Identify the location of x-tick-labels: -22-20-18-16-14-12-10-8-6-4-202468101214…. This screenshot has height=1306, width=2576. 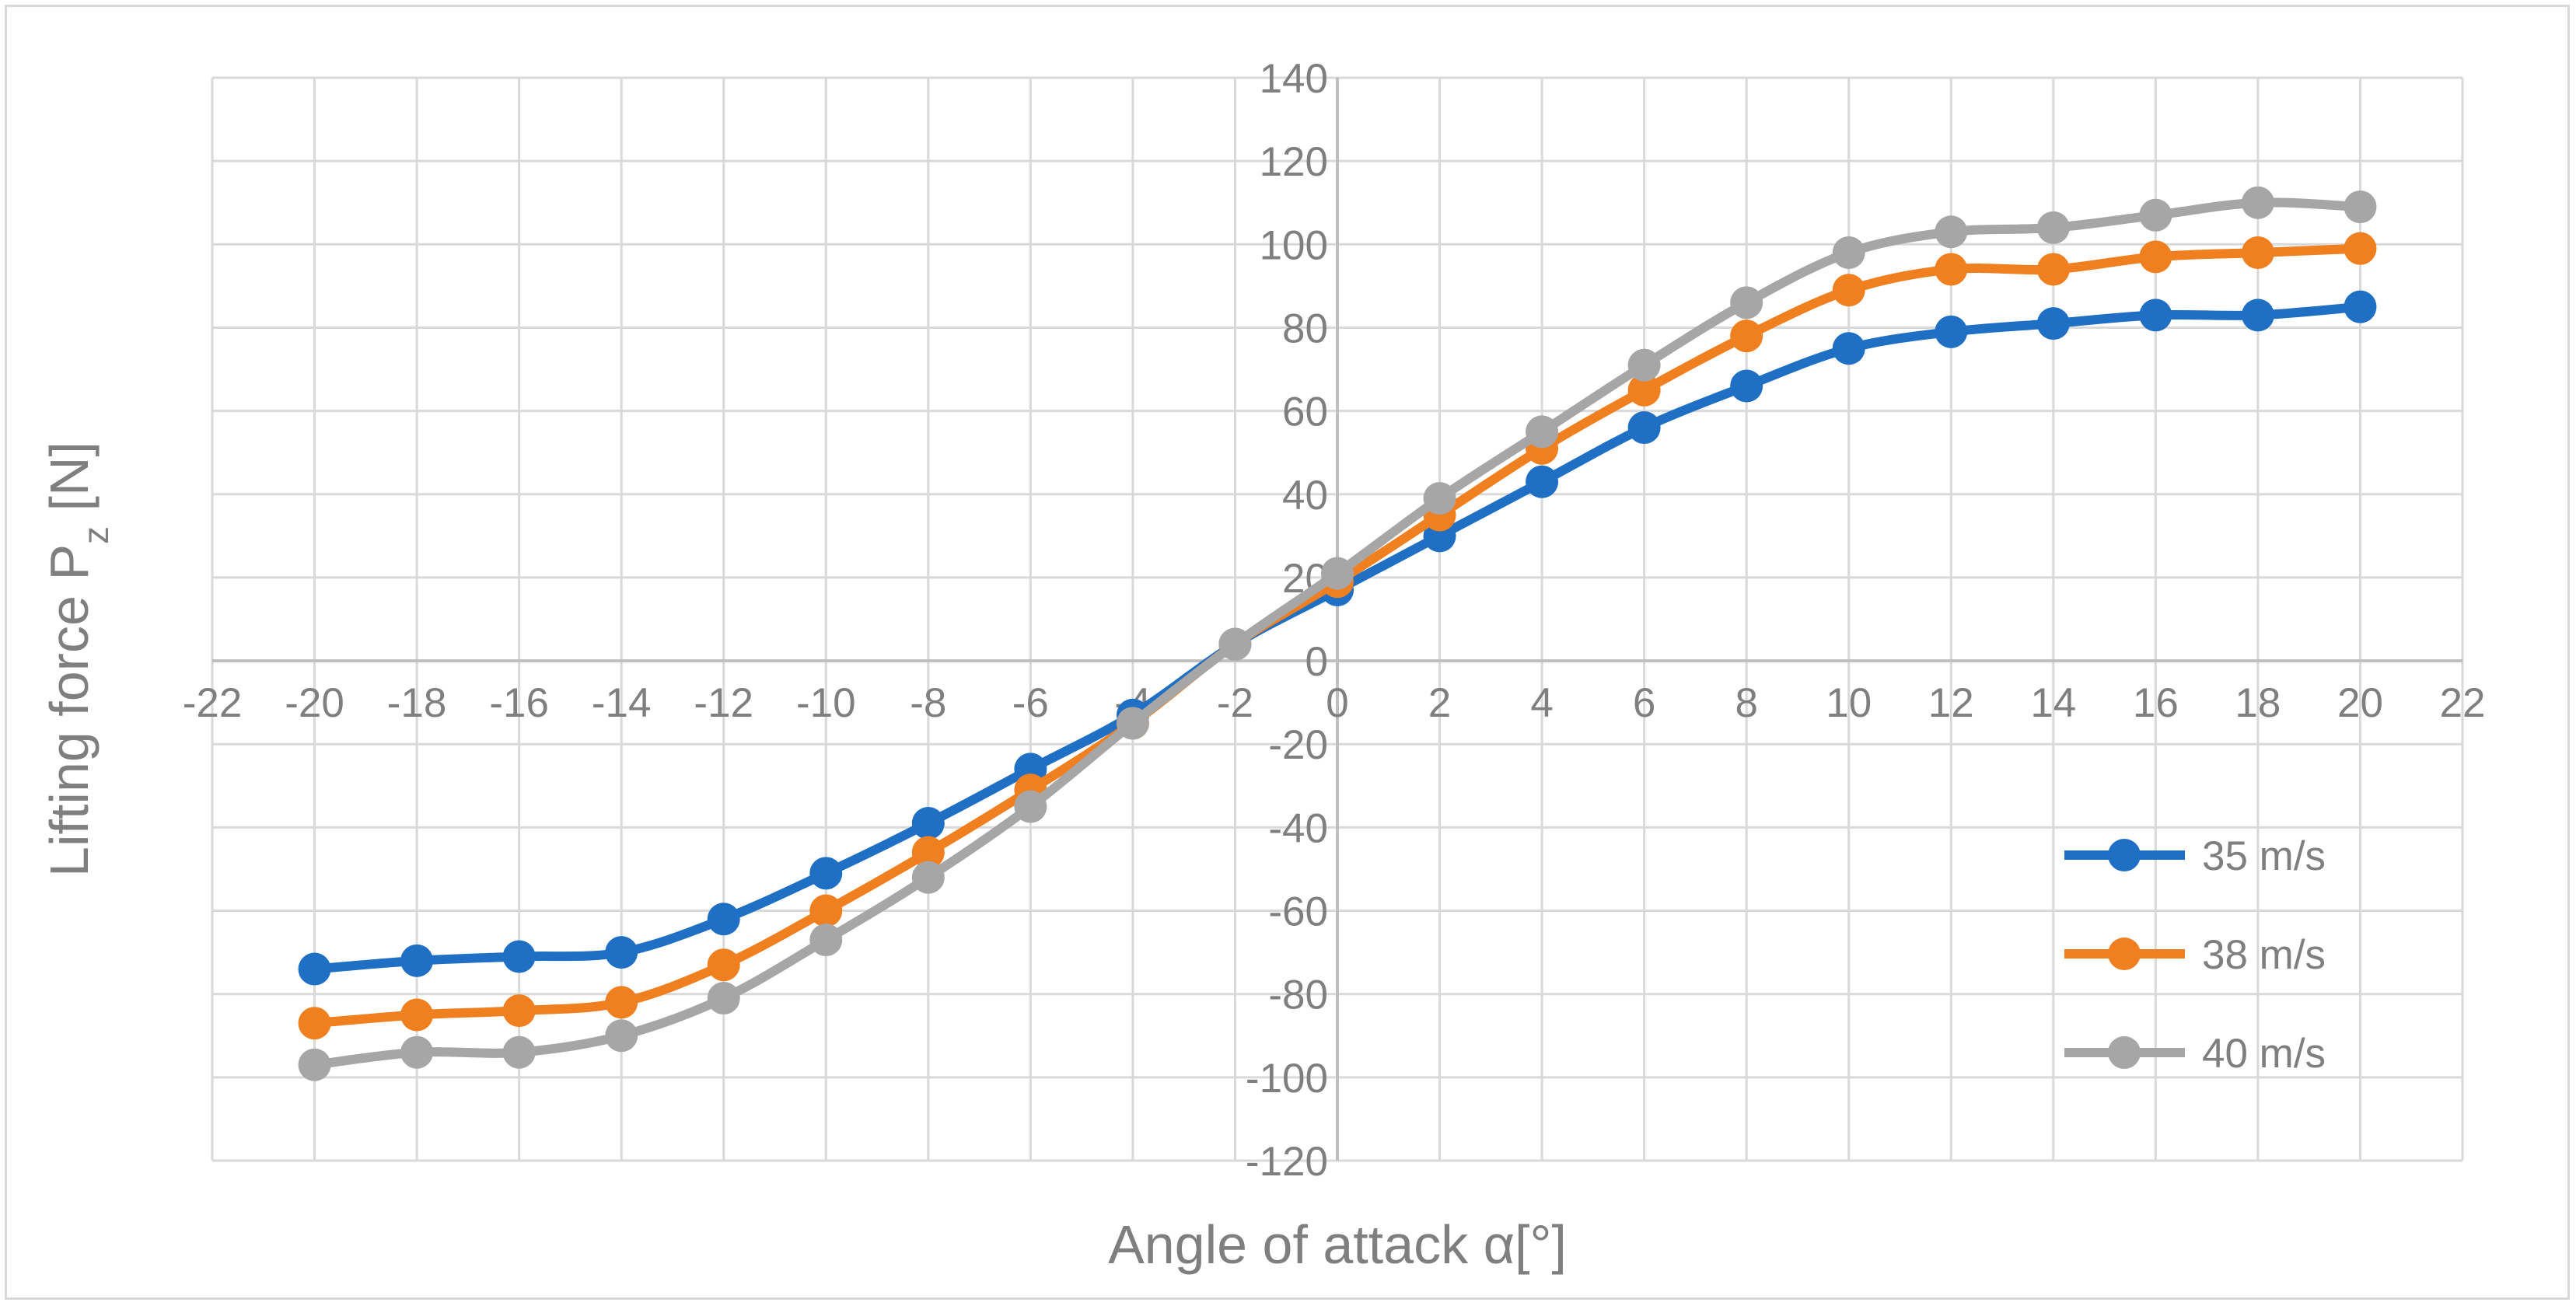
(1334, 703).